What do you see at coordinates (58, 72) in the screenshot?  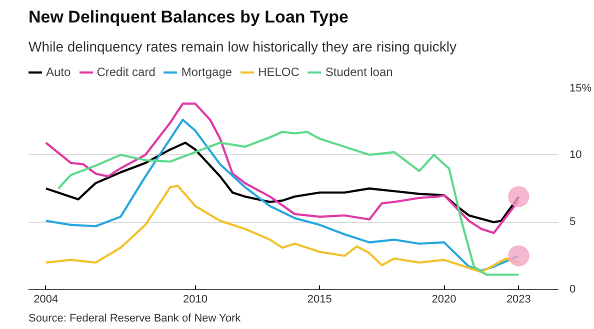 I see `legend-label: Auto` at bounding box center [58, 72].